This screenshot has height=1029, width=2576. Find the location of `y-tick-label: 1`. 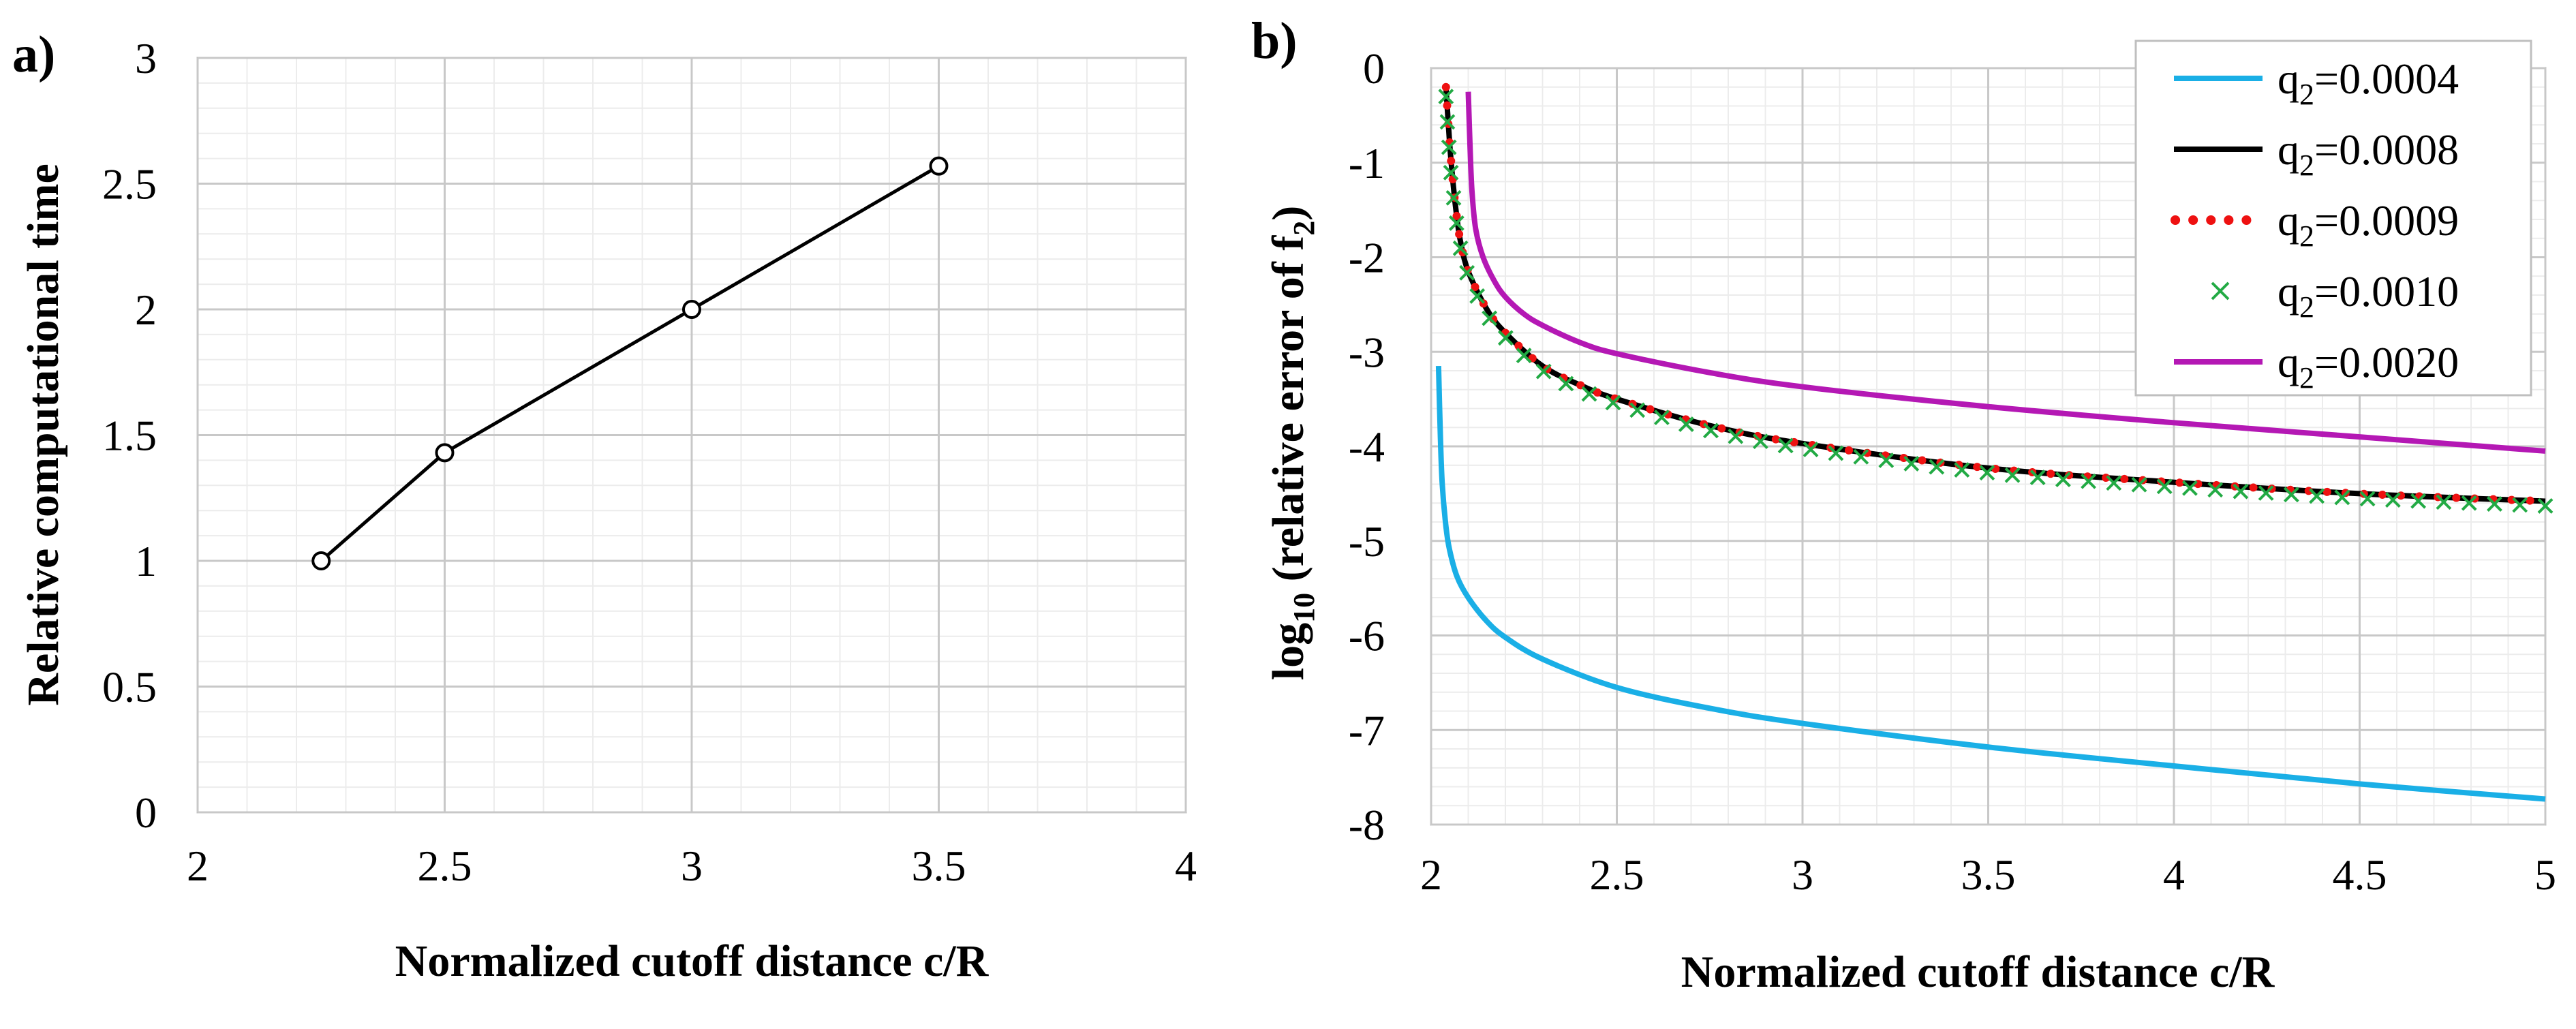

y-tick-label: 1 is located at coordinates (146, 561).